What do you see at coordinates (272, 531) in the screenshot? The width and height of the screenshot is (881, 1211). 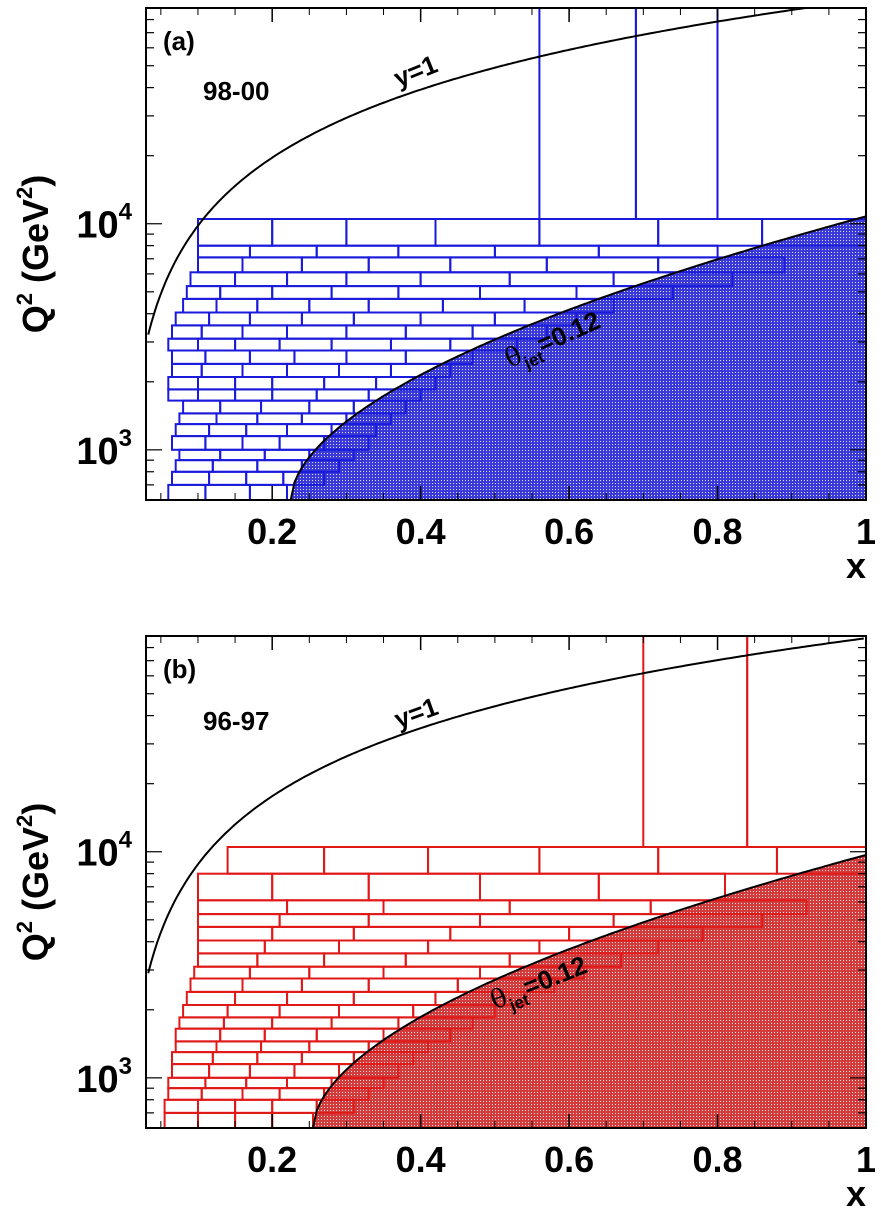 I see `x-tick-label: 0.2` at bounding box center [272, 531].